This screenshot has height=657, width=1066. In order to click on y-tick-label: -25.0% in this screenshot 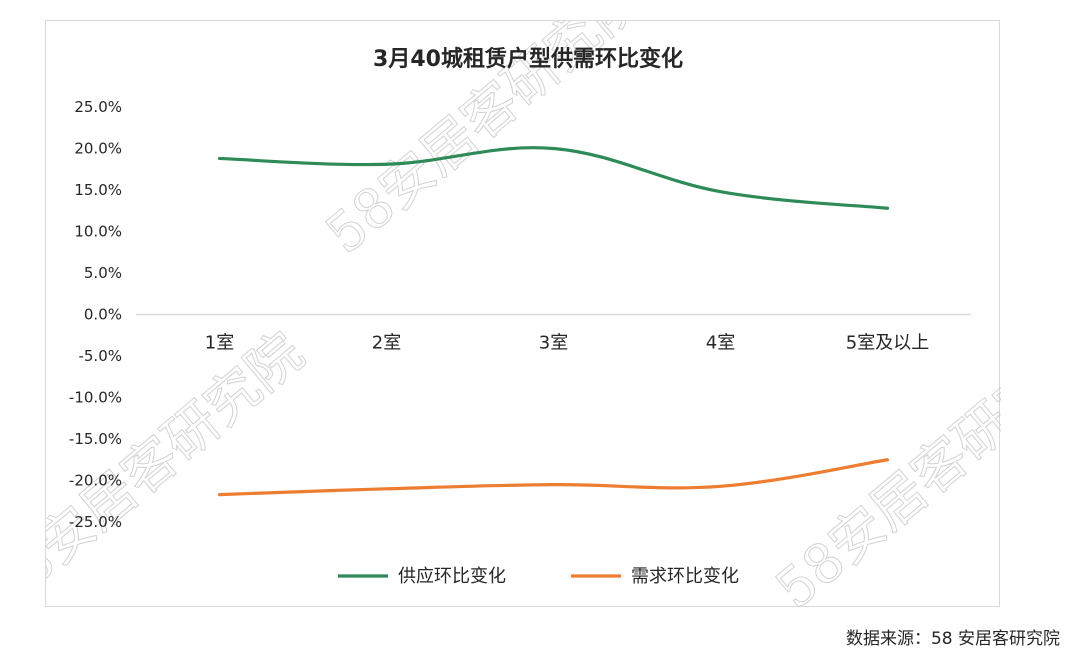, I will do `click(95, 522)`.